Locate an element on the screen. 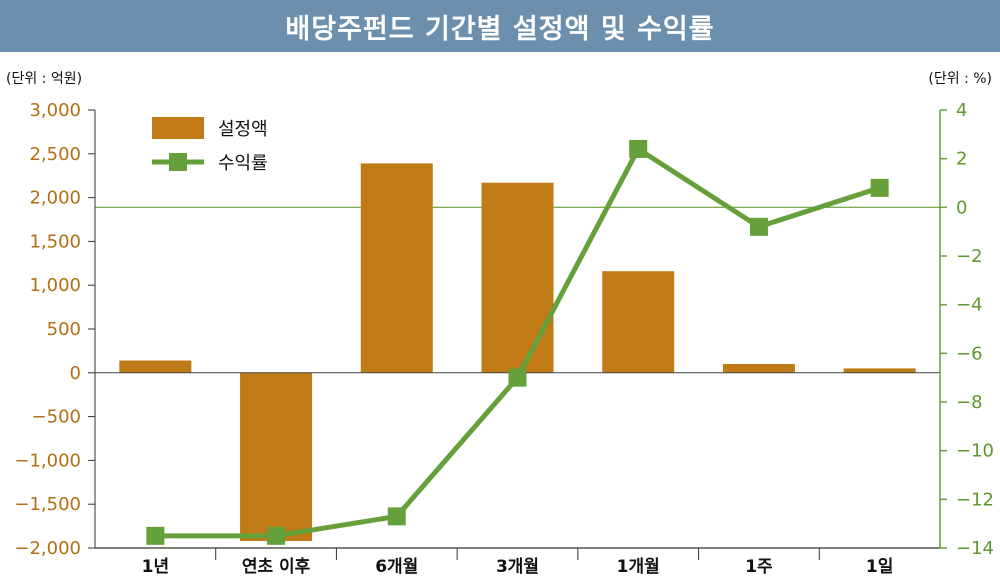 The height and width of the screenshot is (577, 1000). left-tick-label: −500 is located at coordinates (56, 417).